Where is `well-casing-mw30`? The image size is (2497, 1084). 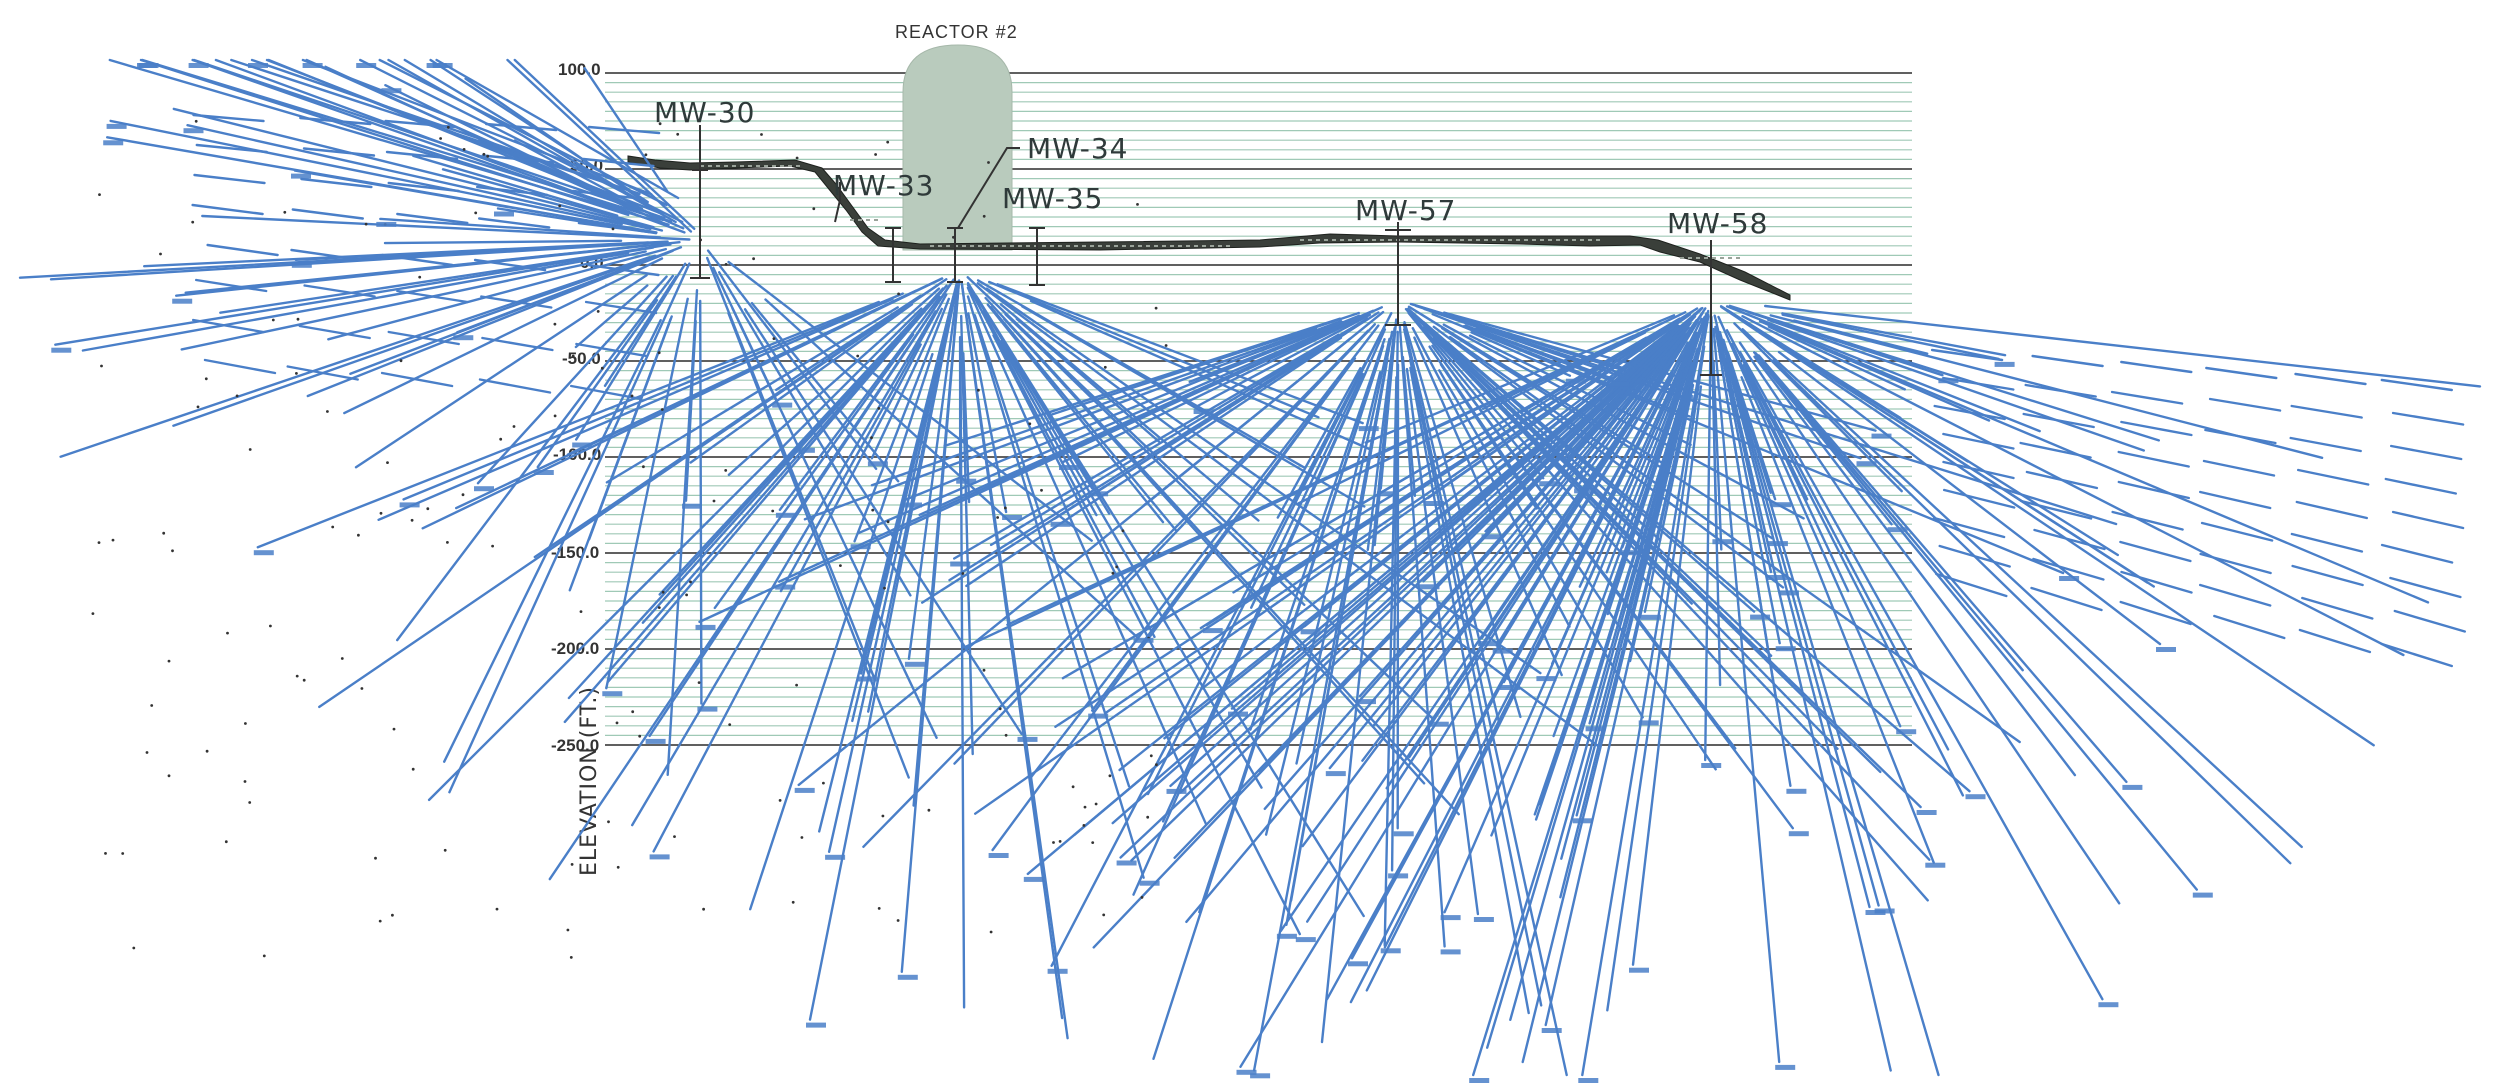 well-casing-mw30 is located at coordinates (700, 202).